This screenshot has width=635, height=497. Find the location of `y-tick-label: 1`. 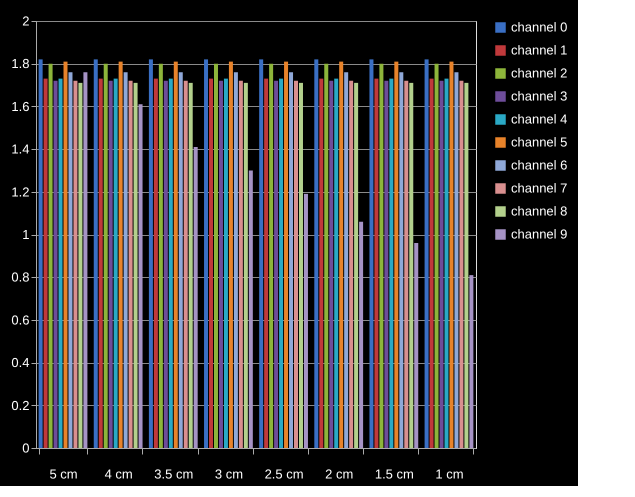

y-tick-label: 1 is located at coordinates (26, 234).